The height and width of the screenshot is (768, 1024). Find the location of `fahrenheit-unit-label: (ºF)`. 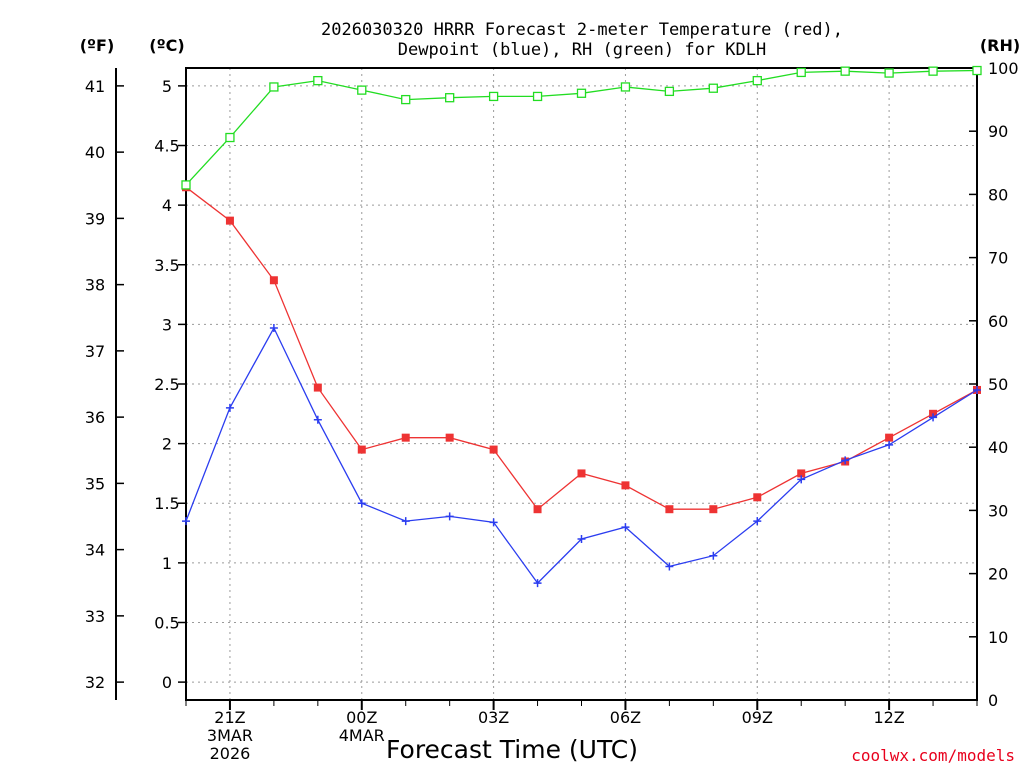

fahrenheit-unit-label: (ºF) is located at coordinates (97, 45).